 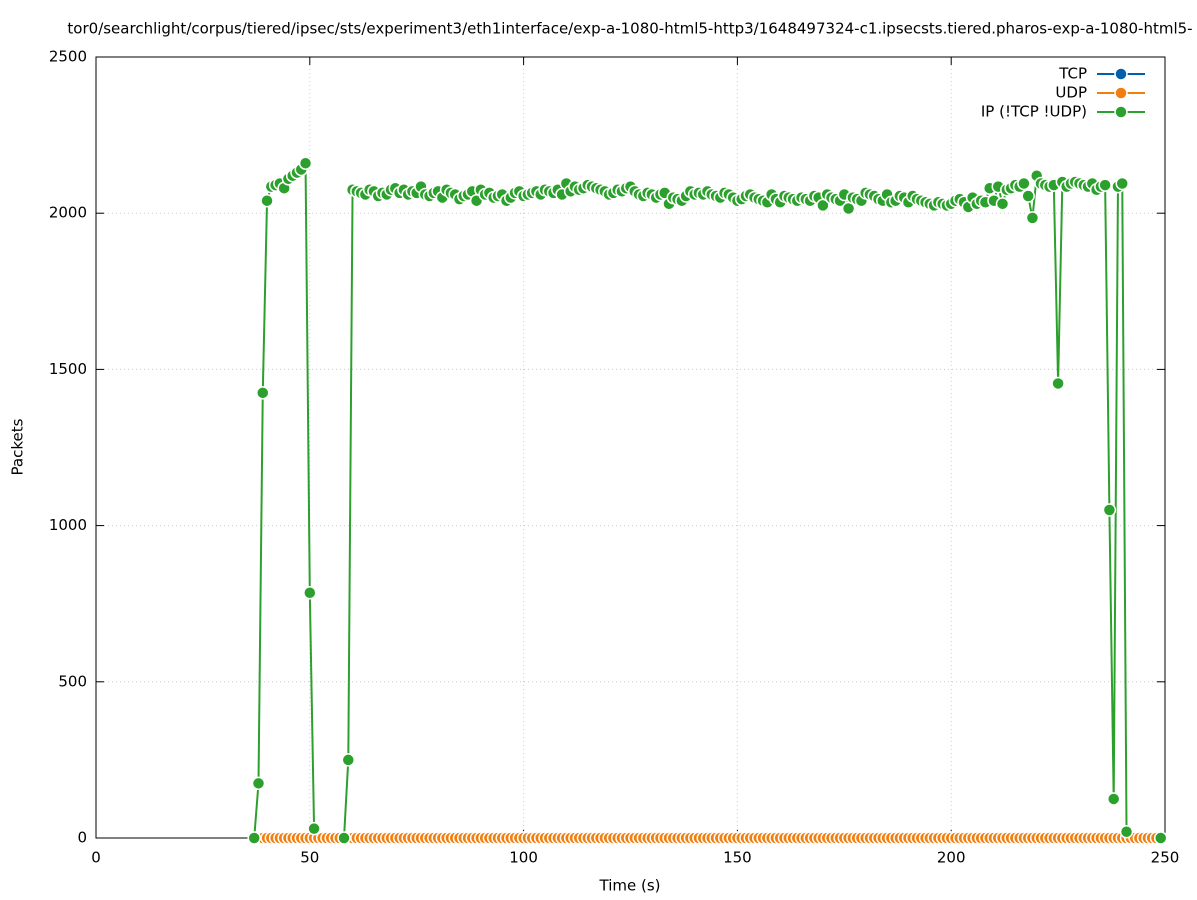 What do you see at coordinates (18, 446) in the screenshot?
I see `y-axis-label: Packets` at bounding box center [18, 446].